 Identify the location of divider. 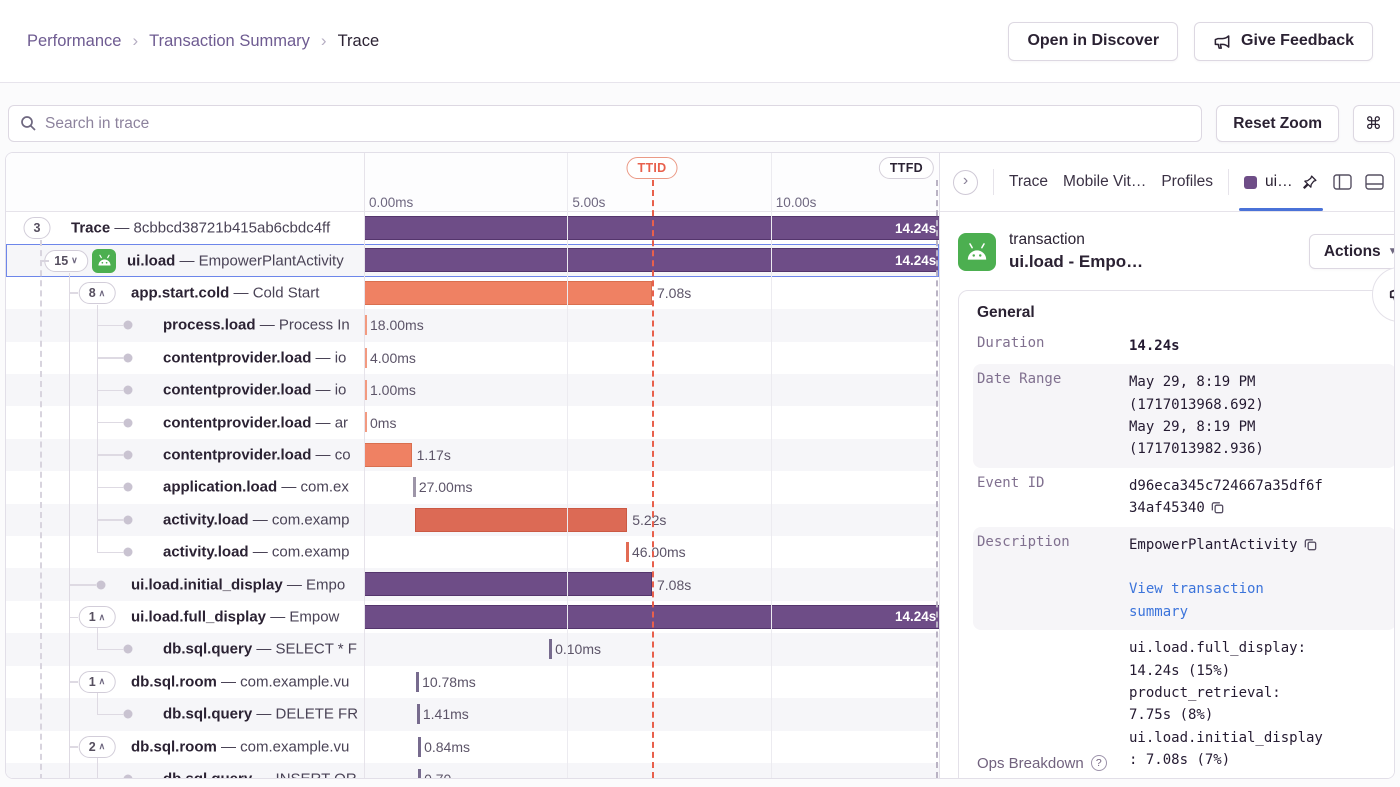
(1229, 182).